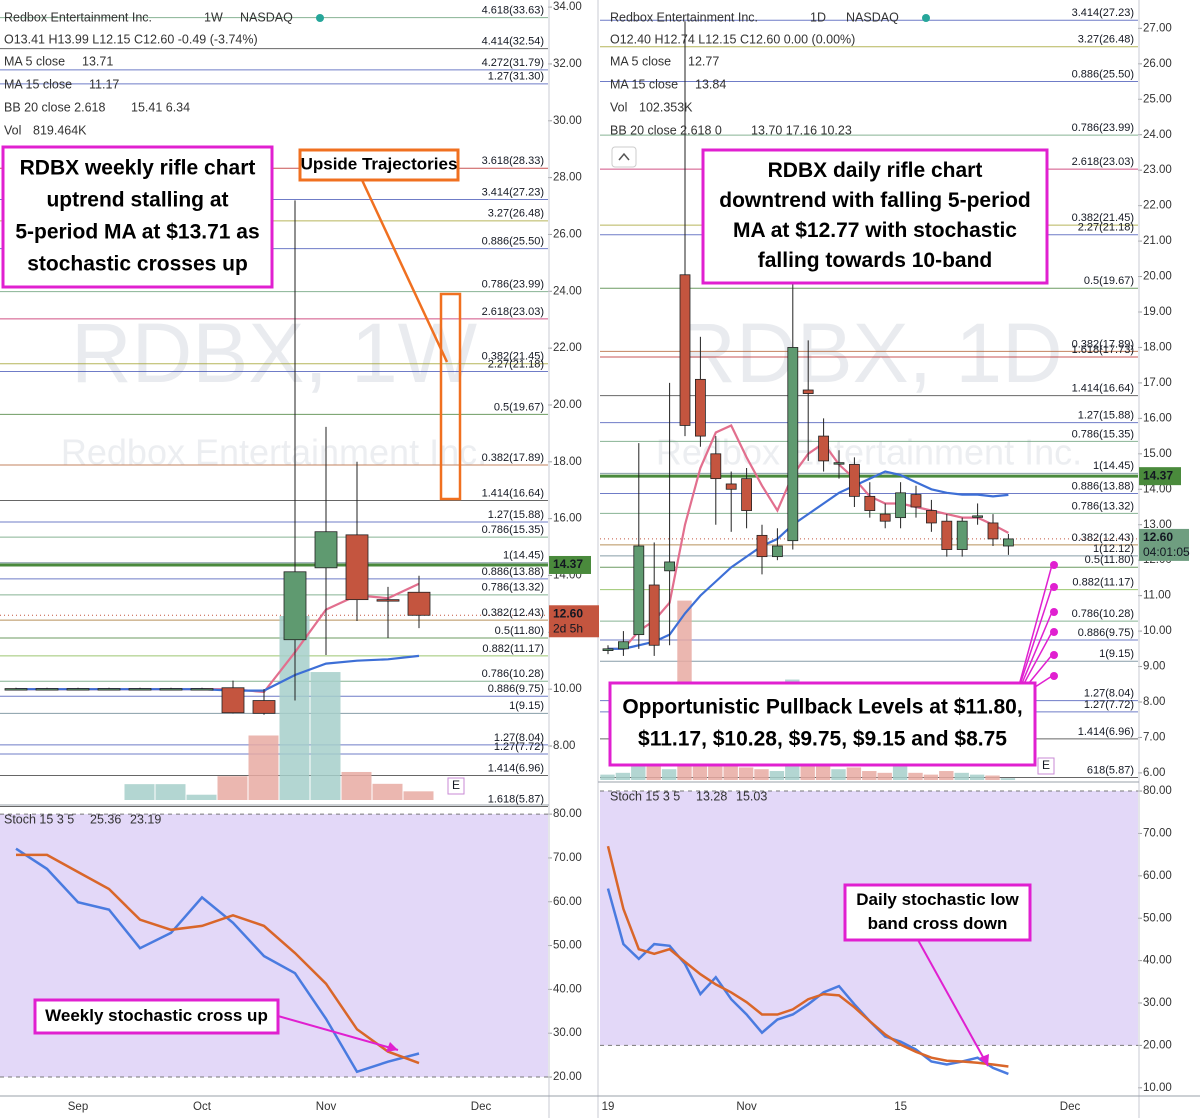 Image resolution: width=1200 pixels, height=1118 pixels. I want to click on collapse-button, so click(624, 157).